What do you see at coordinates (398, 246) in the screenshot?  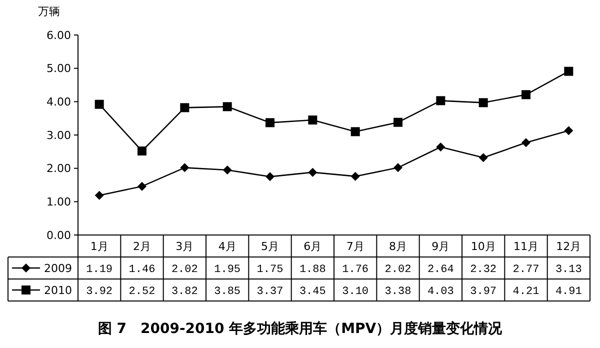 I see `x-tick-label: 8月` at bounding box center [398, 246].